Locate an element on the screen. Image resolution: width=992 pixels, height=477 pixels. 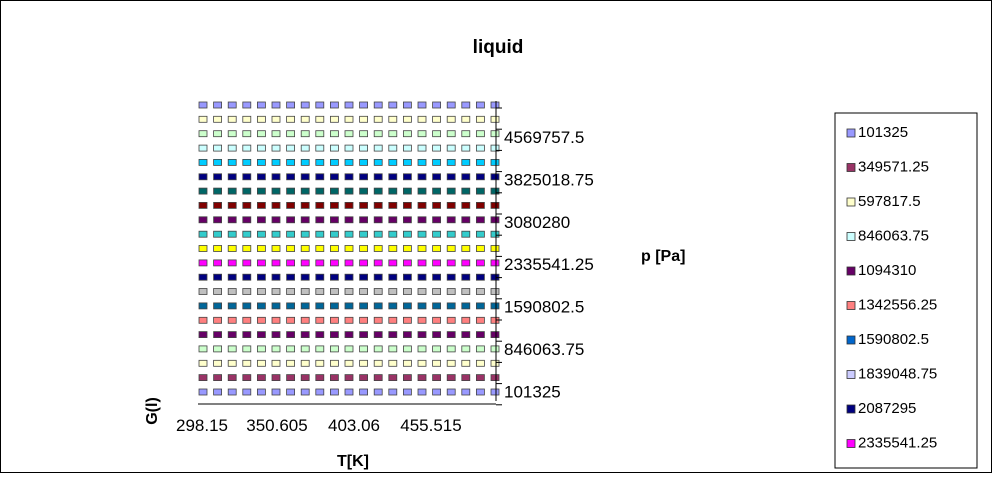
chart-title: liquid is located at coordinates (498, 47).